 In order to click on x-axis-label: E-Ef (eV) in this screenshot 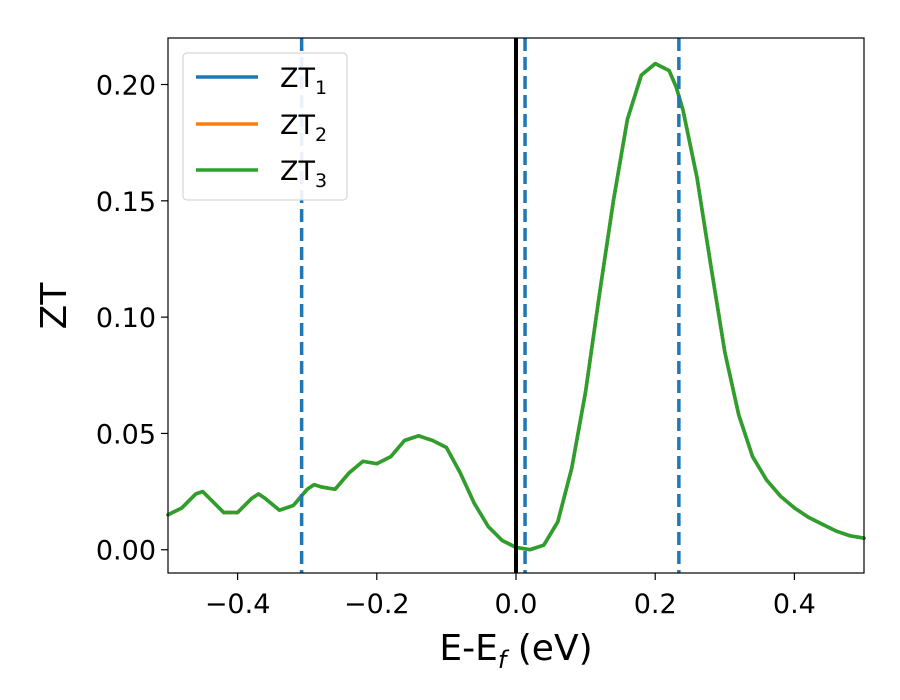, I will do `click(515, 651)`.